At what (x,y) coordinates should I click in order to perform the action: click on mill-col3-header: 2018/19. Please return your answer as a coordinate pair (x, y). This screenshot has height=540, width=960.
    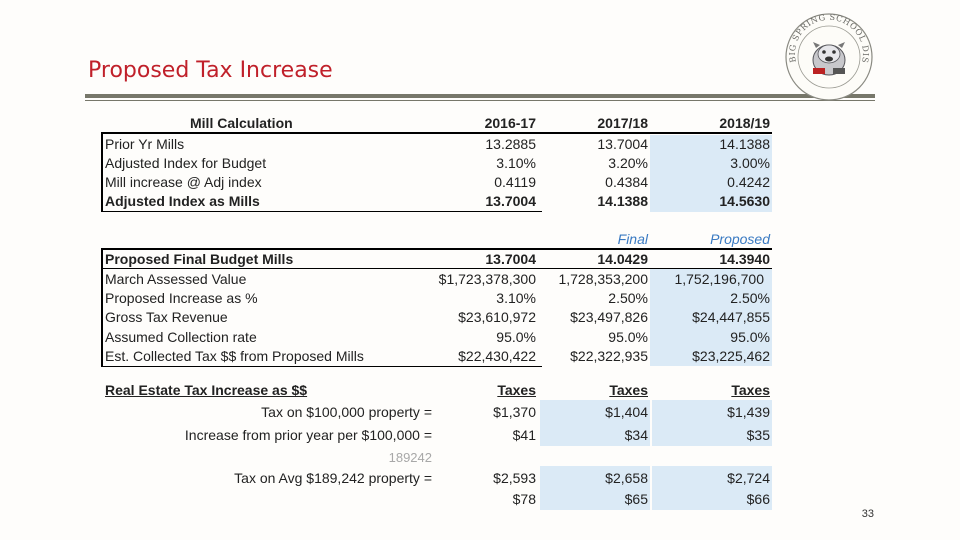
    Looking at the image, I should click on (744, 123).